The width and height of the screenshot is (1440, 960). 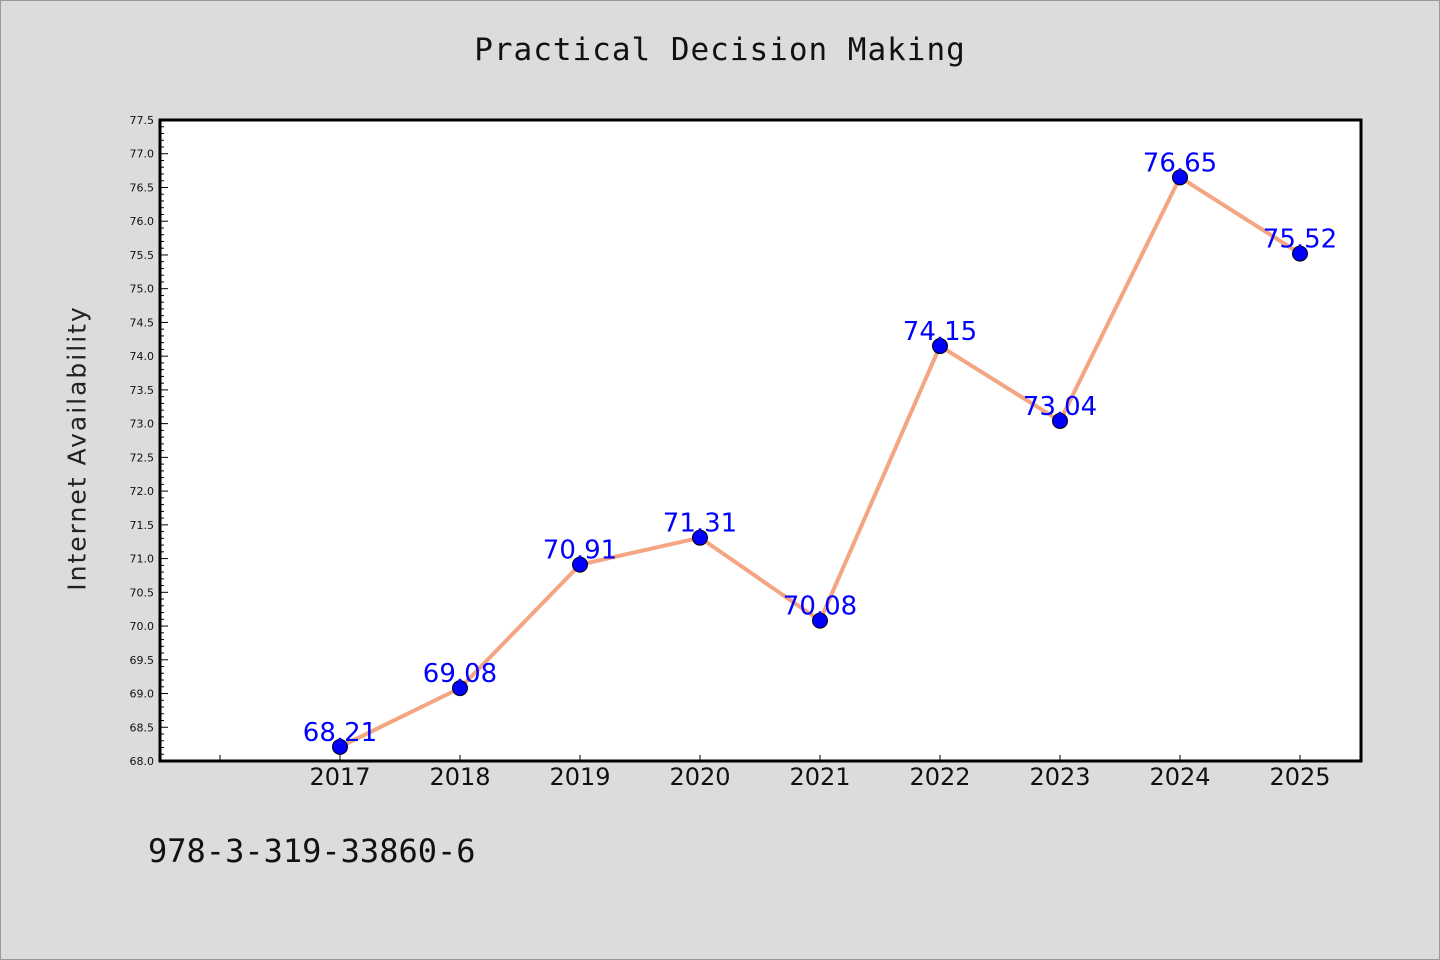 I want to click on y-tick-label: 74.0, so click(x=142, y=356).